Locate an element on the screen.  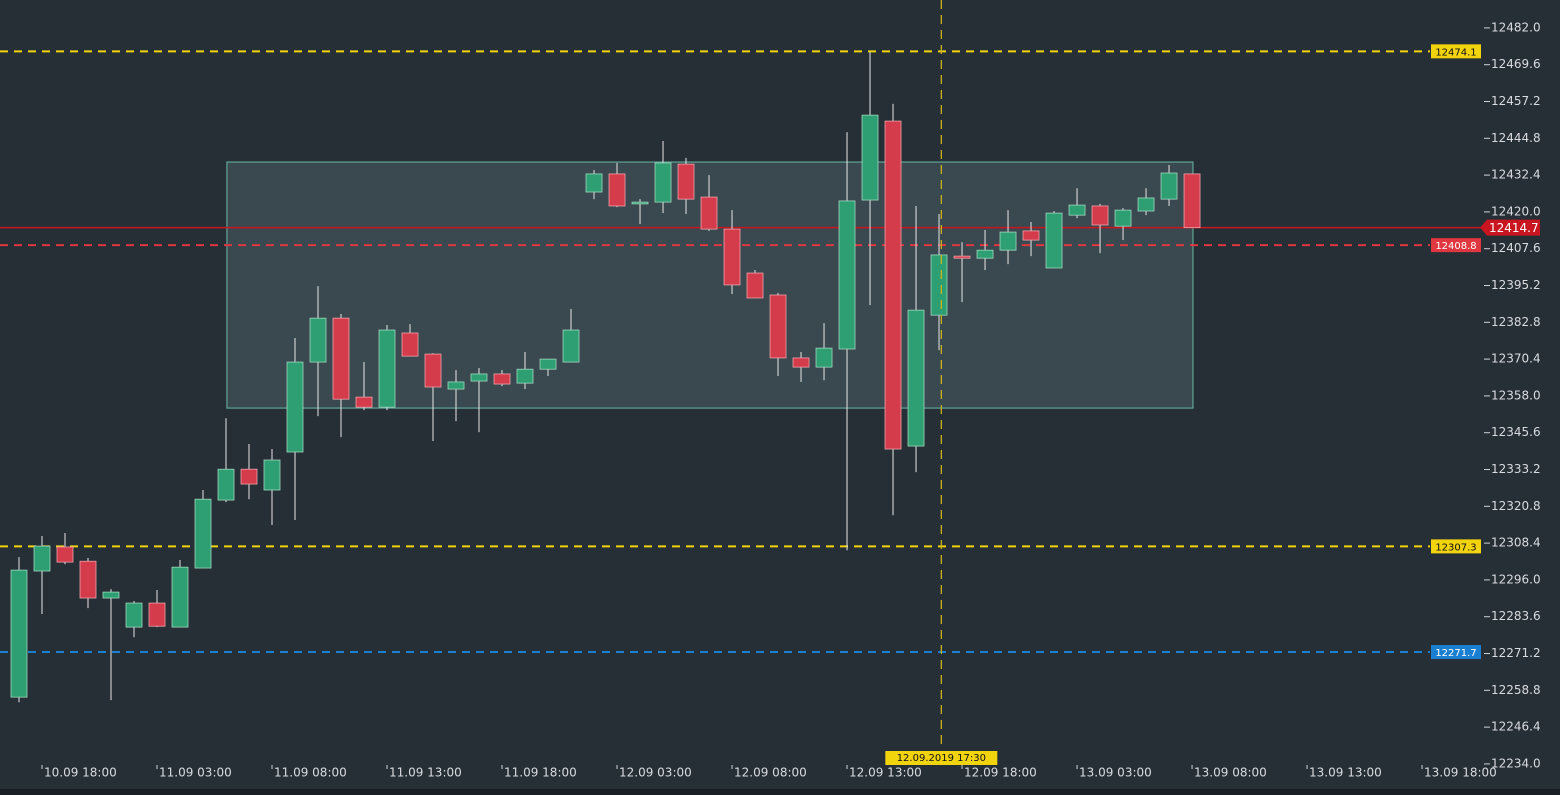
x-tick-label: 11.09 18:00 is located at coordinates (540, 773).